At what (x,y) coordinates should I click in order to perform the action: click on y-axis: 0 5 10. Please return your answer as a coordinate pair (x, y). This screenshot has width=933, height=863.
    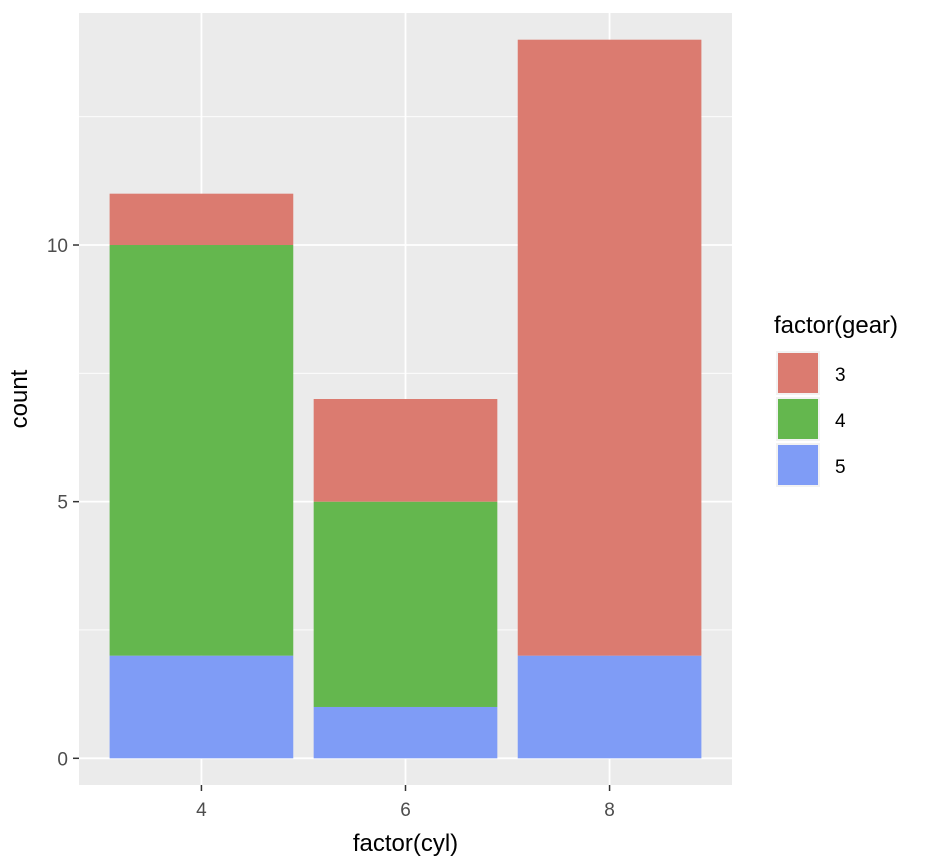
    Looking at the image, I should click on (63, 503).